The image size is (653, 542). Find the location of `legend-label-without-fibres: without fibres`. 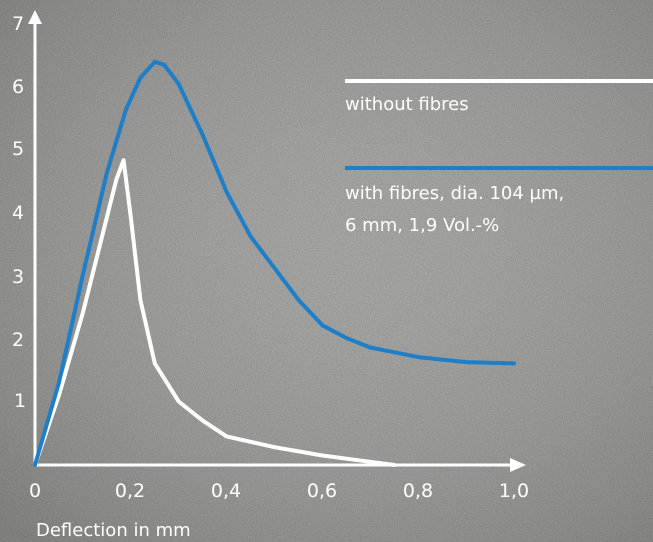

legend-label-without-fibres: without fibres is located at coordinates (407, 104).